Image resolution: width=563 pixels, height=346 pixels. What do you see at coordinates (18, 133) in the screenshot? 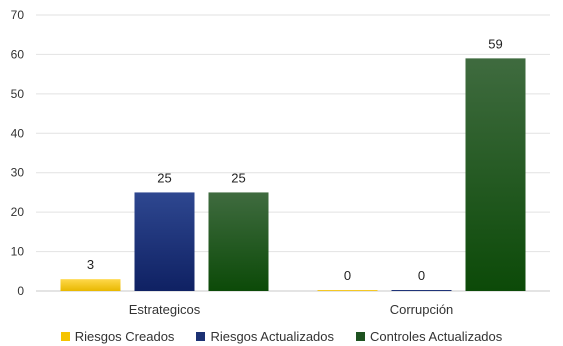
I see `y-tick-label: 40` at bounding box center [18, 133].